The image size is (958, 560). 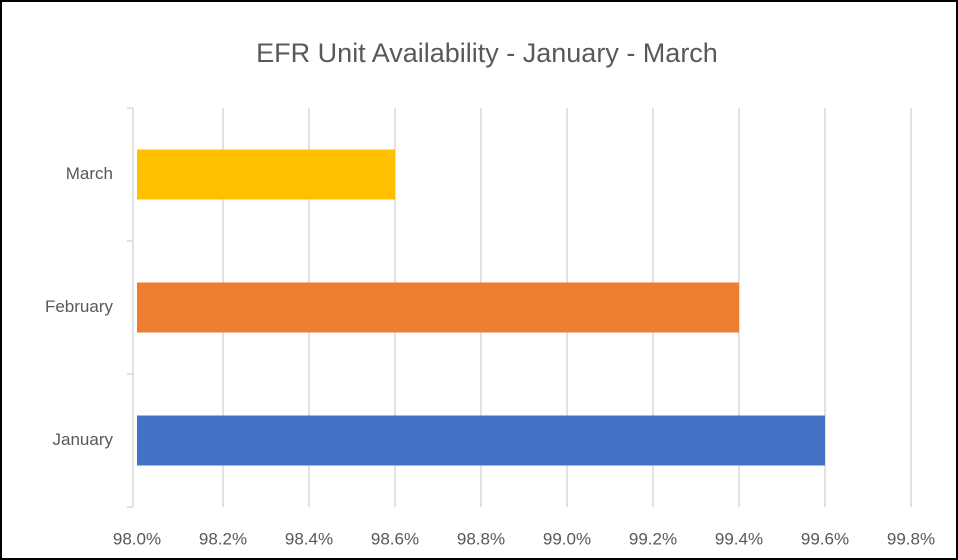 I want to click on x-tick-label: 98.4%, so click(x=309, y=538).